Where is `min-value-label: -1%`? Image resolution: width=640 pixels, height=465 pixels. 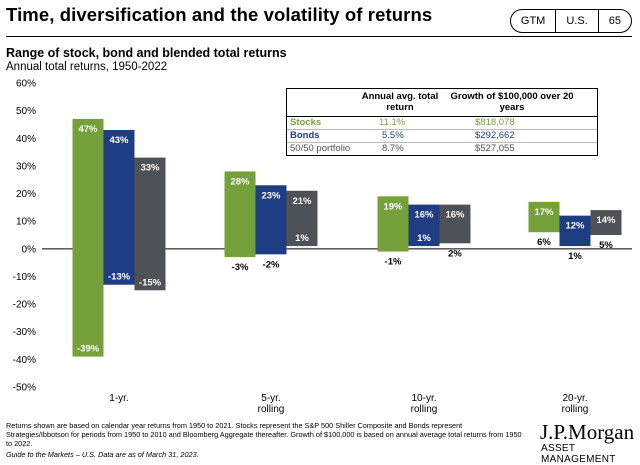 min-value-label: -1% is located at coordinates (393, 262).